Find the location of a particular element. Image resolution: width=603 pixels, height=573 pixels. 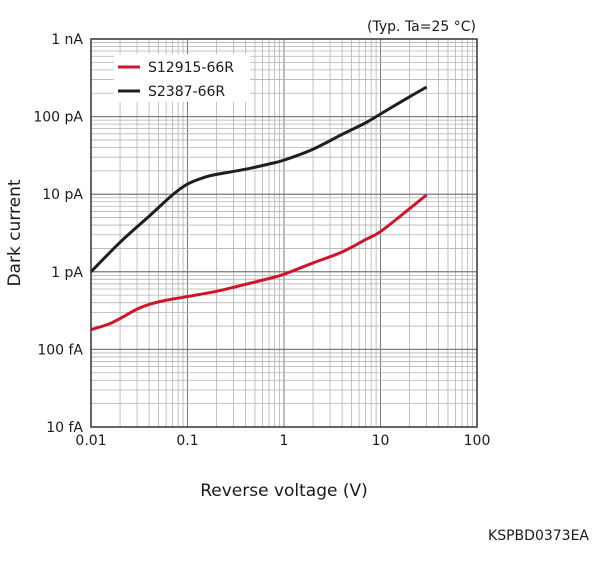

x-tick-label: 10 is located at coordinates (381, 441).